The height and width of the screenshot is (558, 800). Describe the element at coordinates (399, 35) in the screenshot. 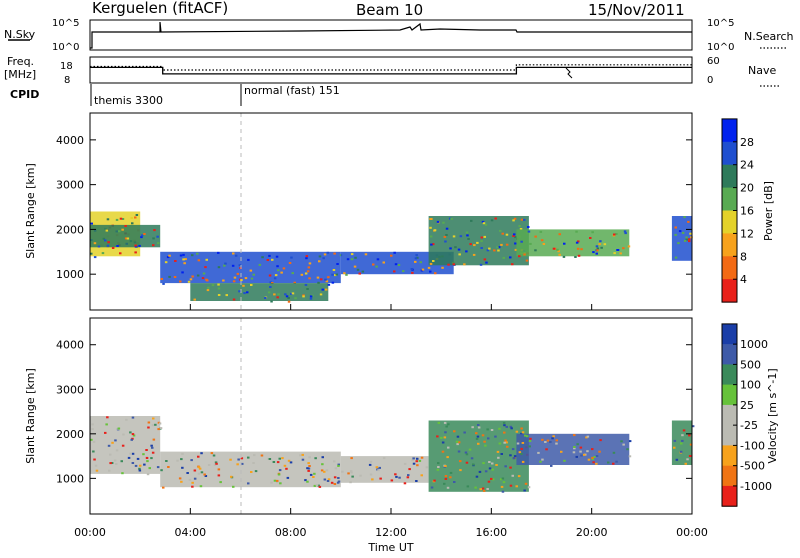

I see `nsky-panel: N.Sky 10^5 10^0 10^5 10^0 N.Search` at that location.